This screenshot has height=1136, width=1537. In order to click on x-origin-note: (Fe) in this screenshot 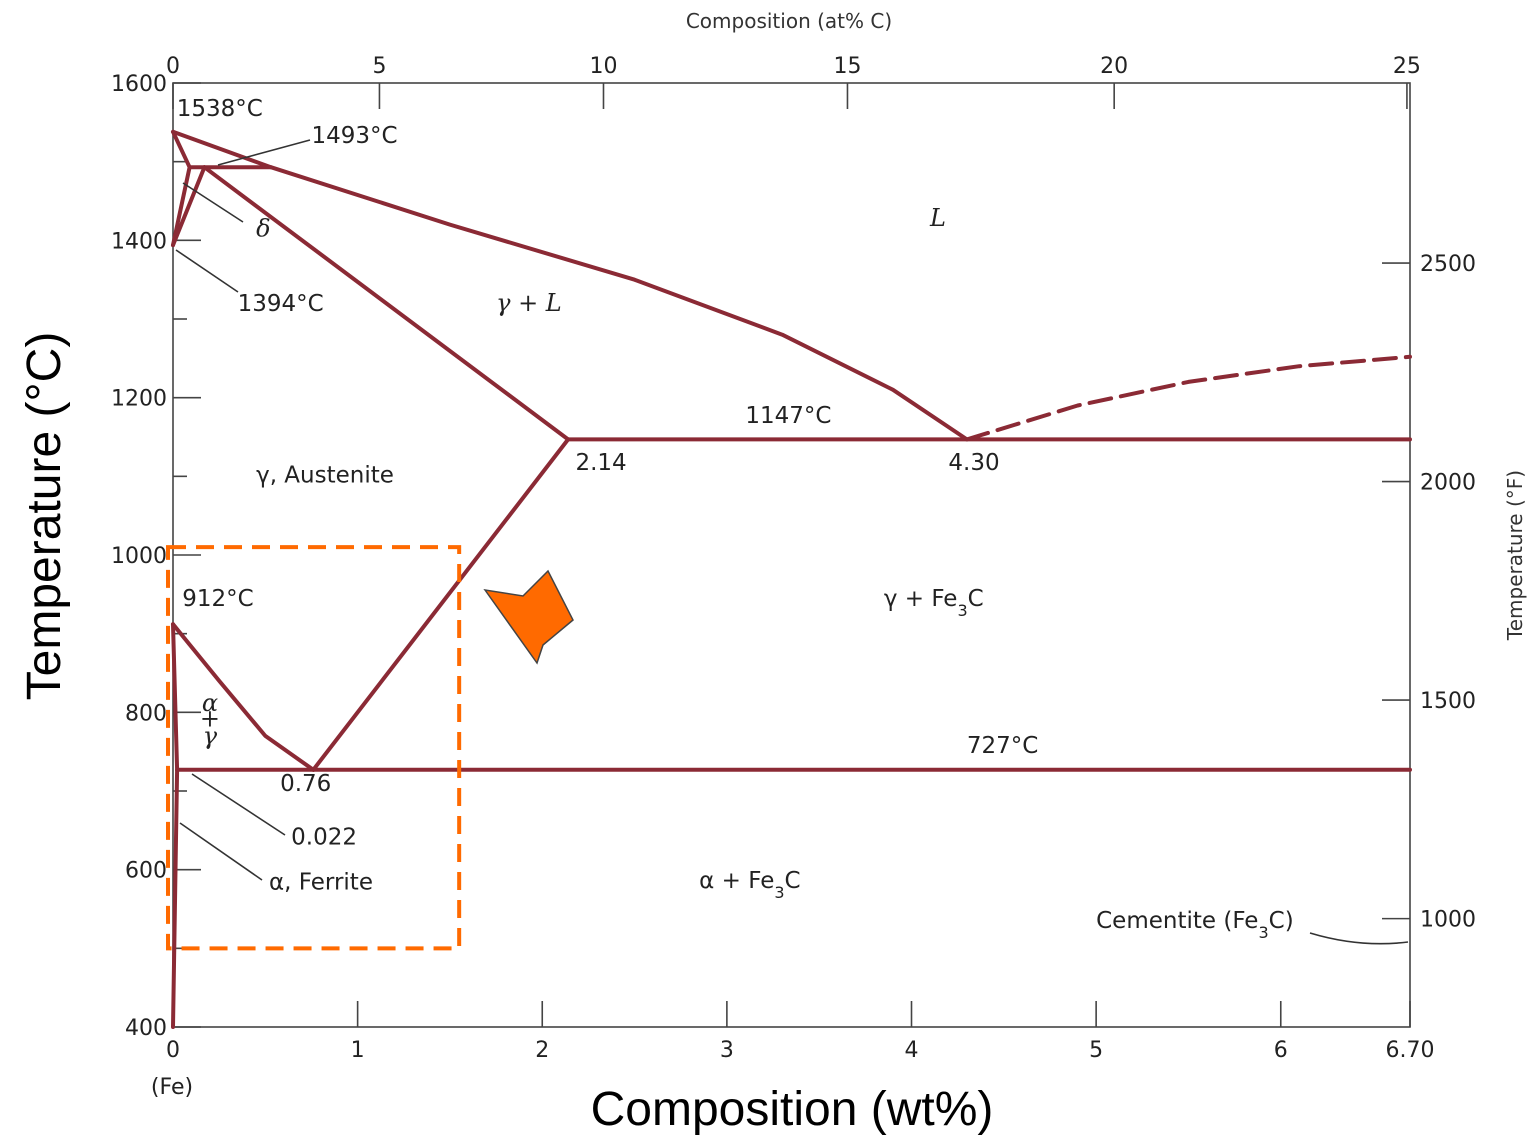, I will do `click(172, 1087)`.